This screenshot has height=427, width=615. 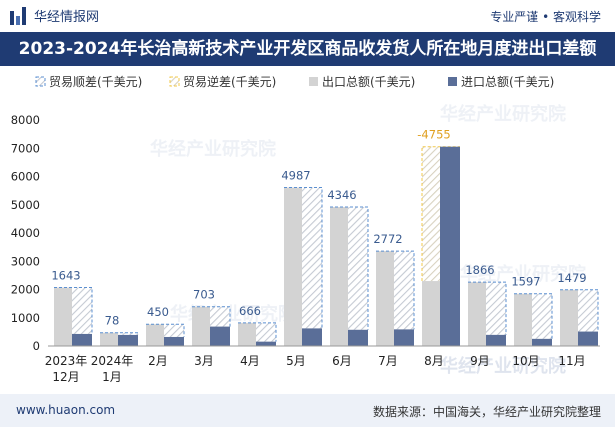 What do you see at coordinates (25, 318) in the screenshot?
I see `y-tick-label: 1000` at bounding box center [25, 318].